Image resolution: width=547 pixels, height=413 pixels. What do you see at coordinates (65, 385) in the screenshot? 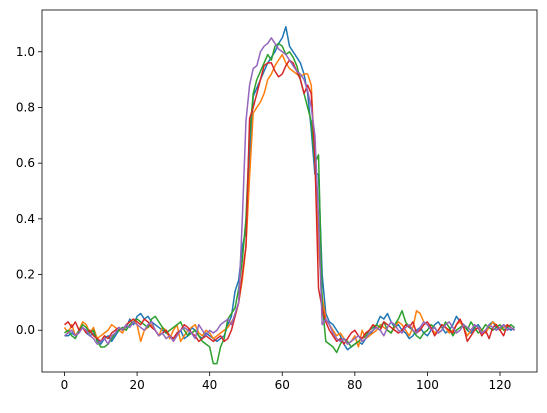
I see `x-tick-label: 0` at bounding box center [65, 385].